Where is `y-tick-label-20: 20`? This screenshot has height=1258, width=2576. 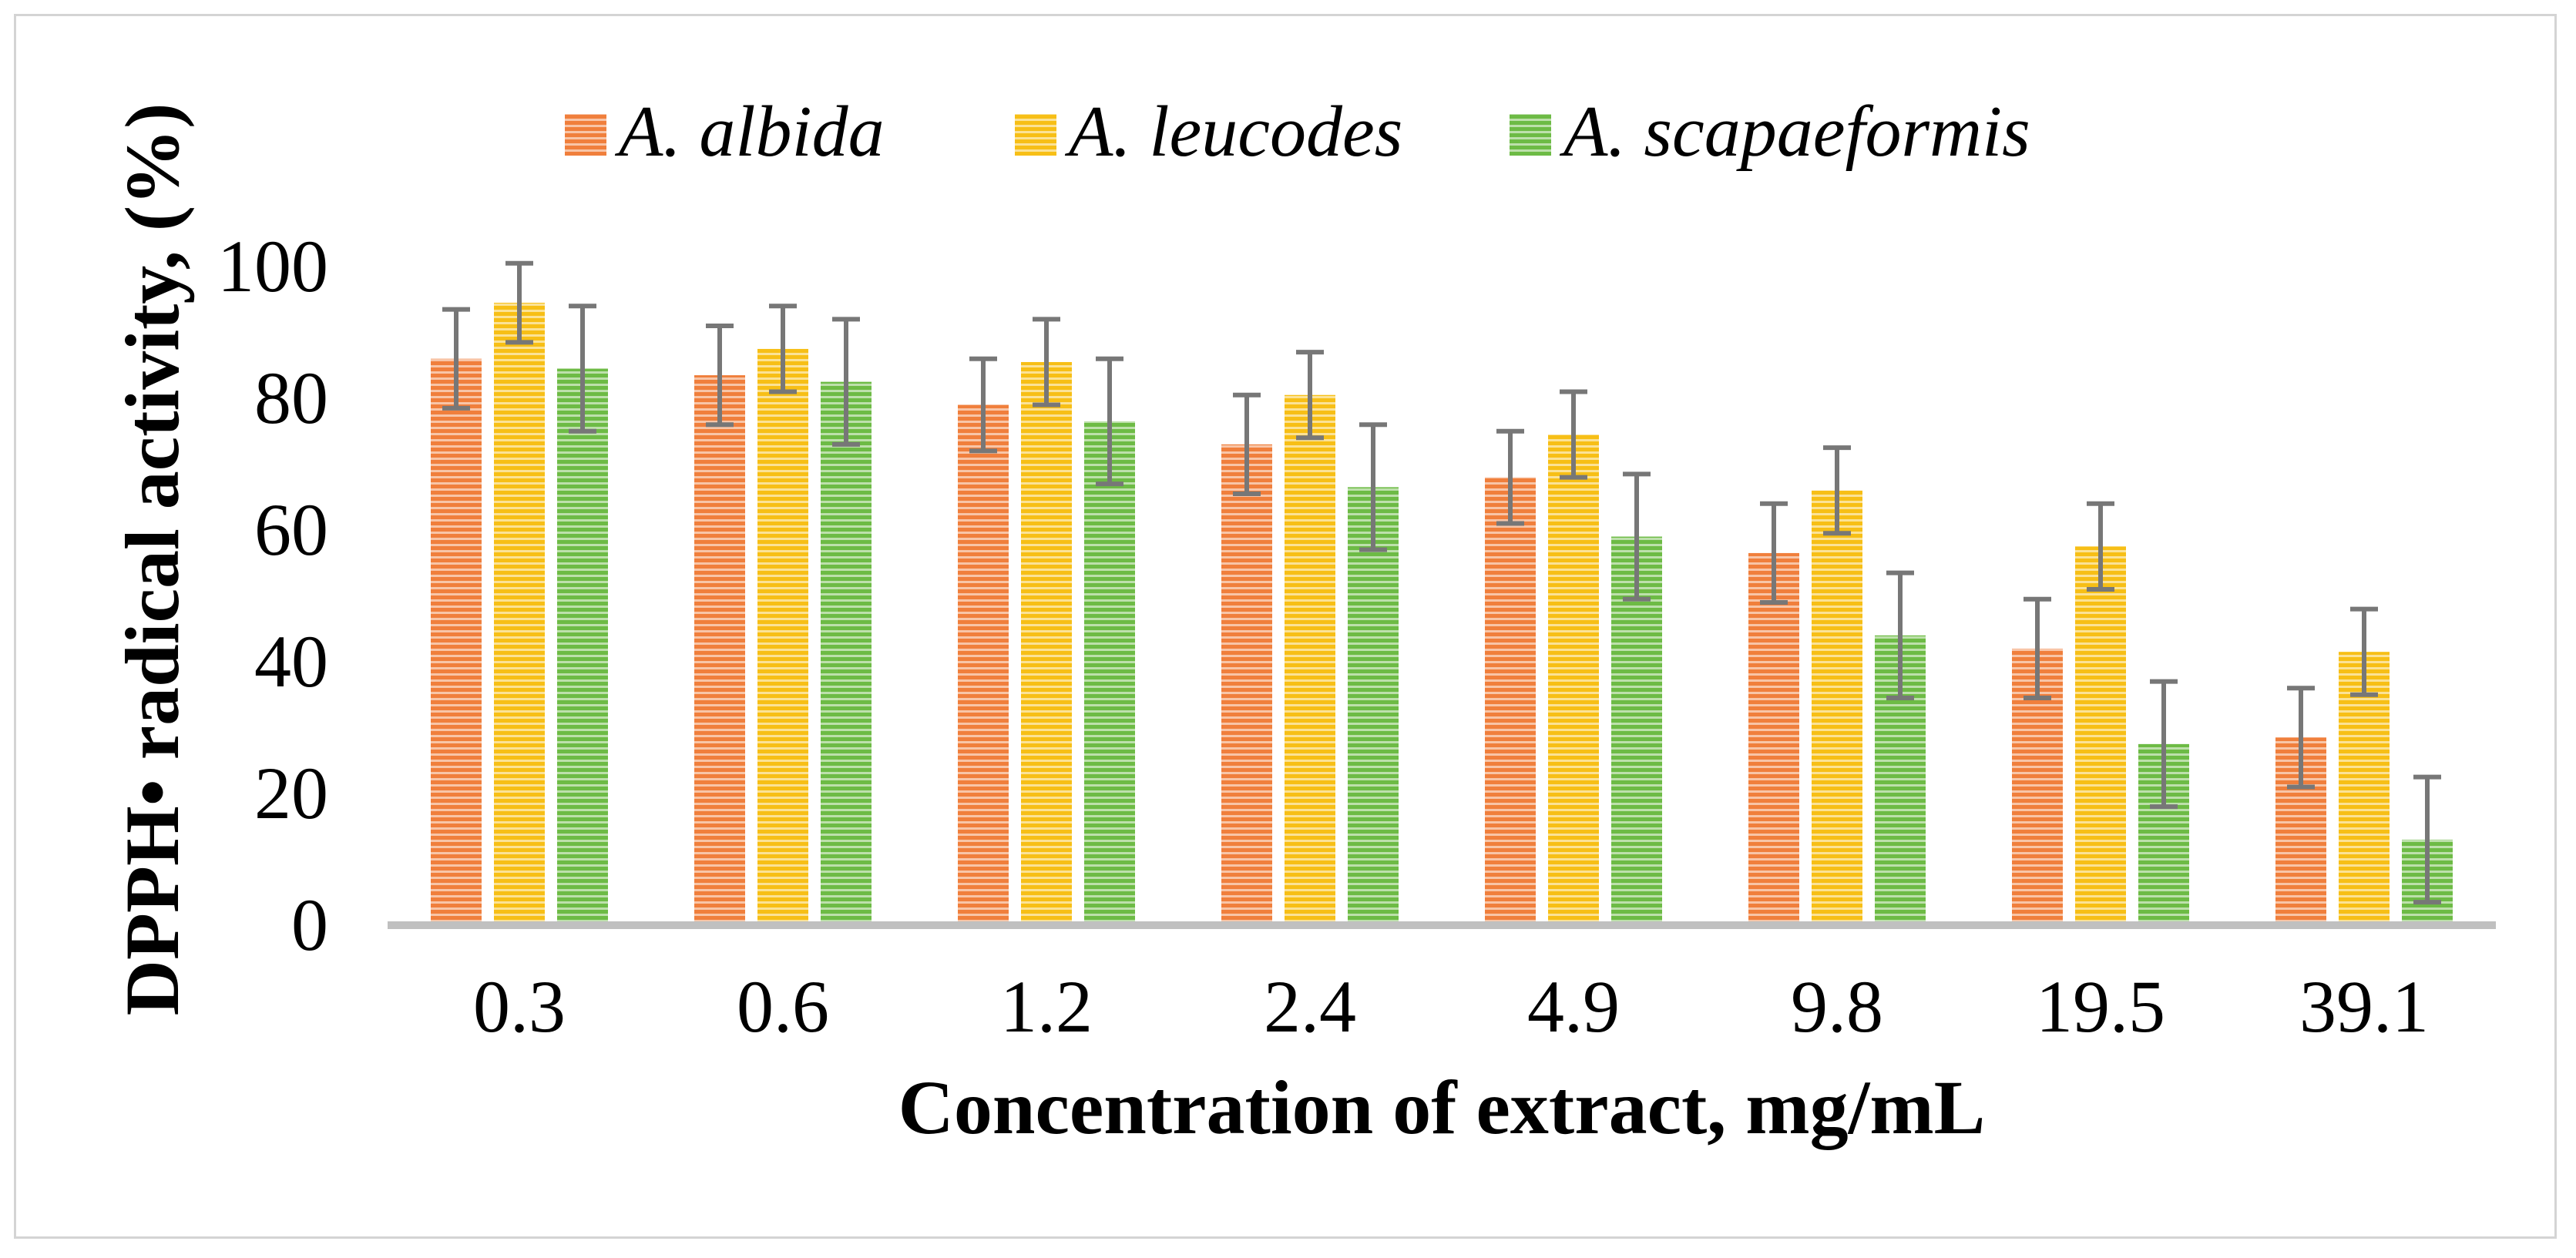
y-tick-label-20: 20 is located at coordinates (291, 793).